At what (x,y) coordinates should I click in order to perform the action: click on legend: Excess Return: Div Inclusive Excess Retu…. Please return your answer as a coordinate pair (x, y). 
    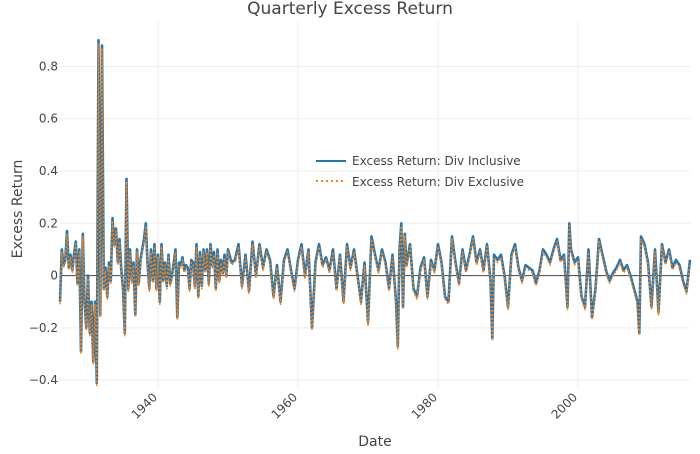
    Looking at the image, I should click on (420, 171).